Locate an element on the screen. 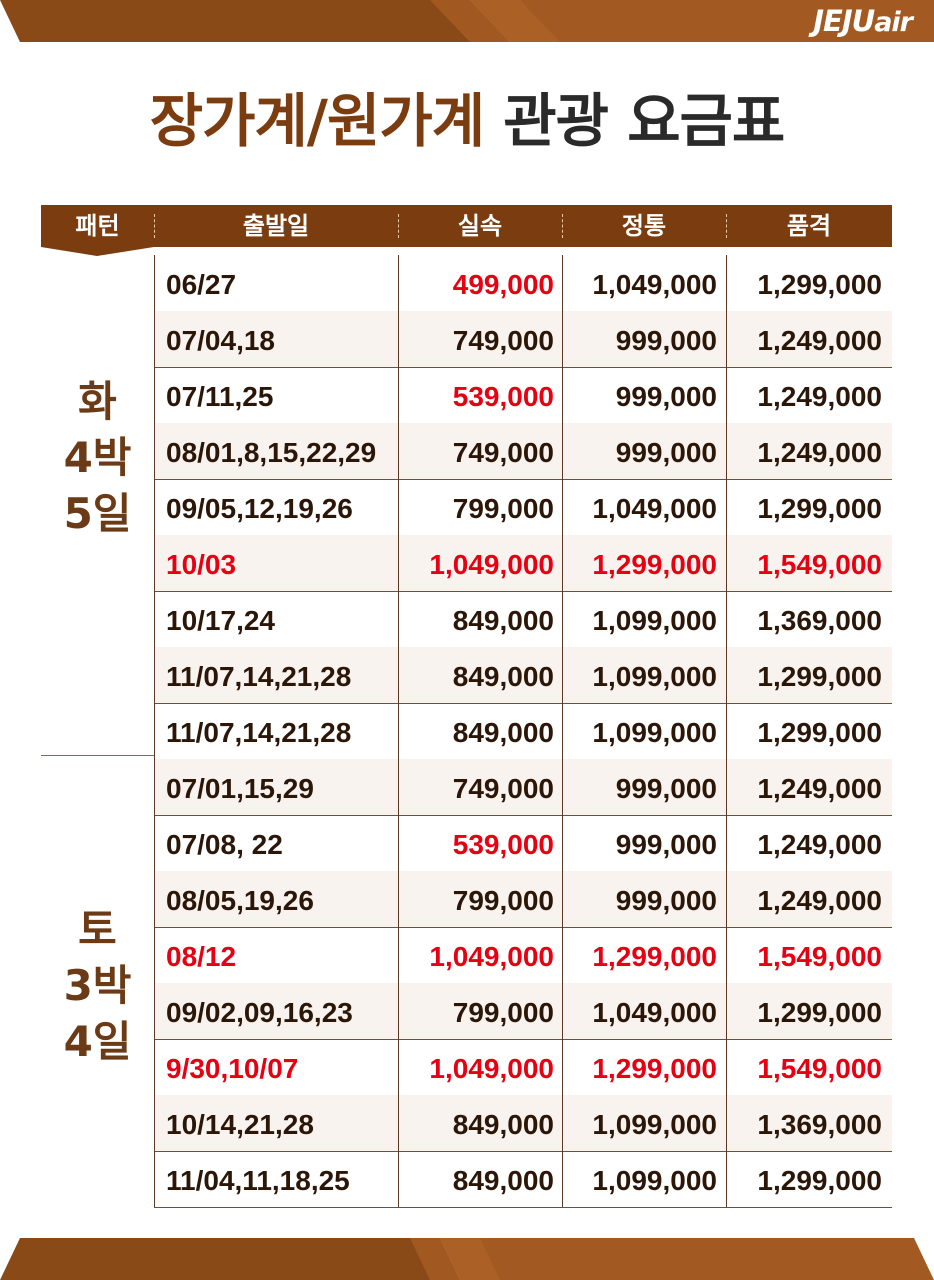 The height and width of the screenshot is (1280, 934). table-row: 09/05,12,19,26 799,000 1,049,000 1,299,000 is located at coordinates (523, 507).